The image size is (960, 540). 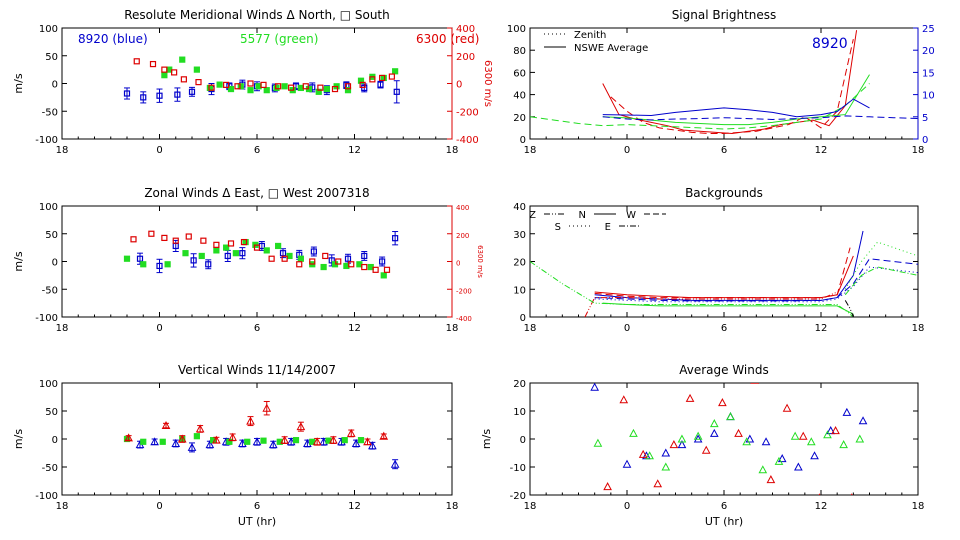 What do you see at coordinates (925, 118) in the screenshot?
I see `right-y-tick-label: 5` at bounding box center [925, 118].